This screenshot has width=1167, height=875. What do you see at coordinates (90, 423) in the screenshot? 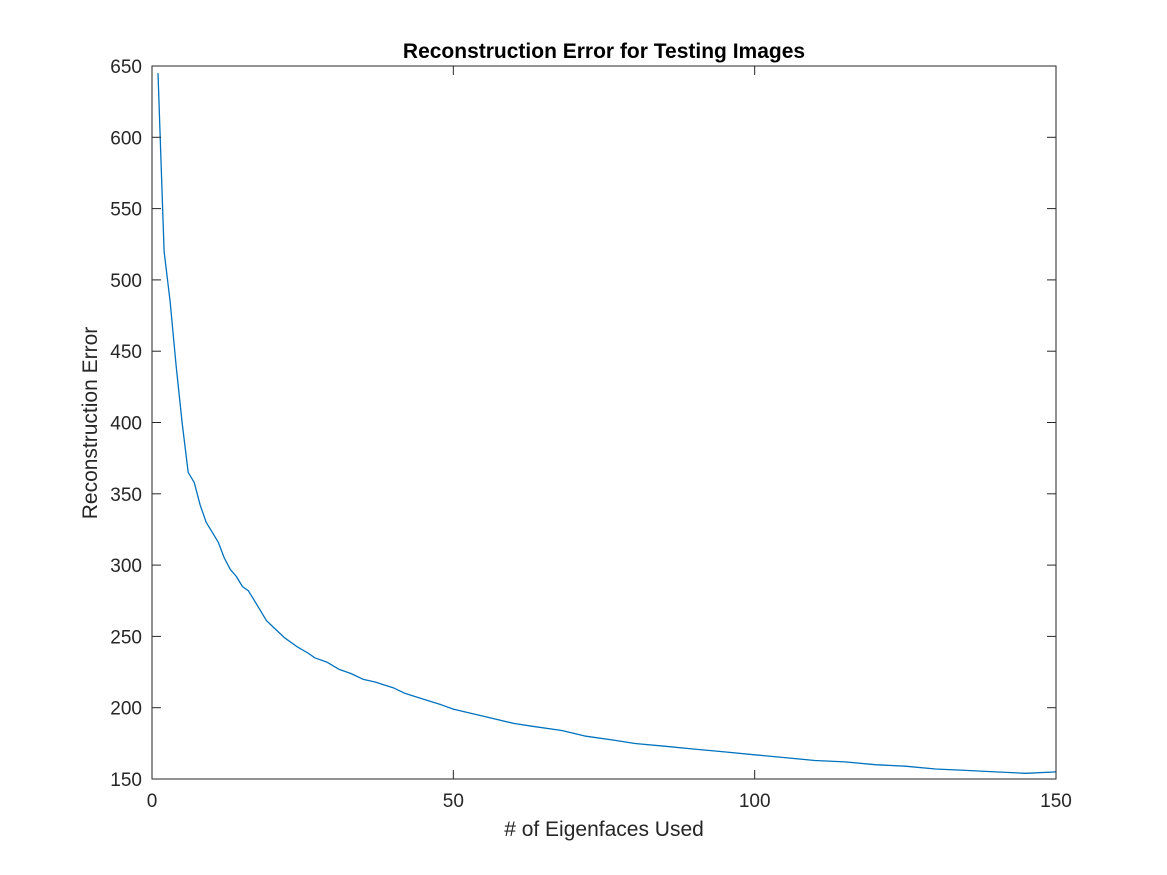
I see `y-axis-label: Reconstruction Error` at bounding box center [90, 423].